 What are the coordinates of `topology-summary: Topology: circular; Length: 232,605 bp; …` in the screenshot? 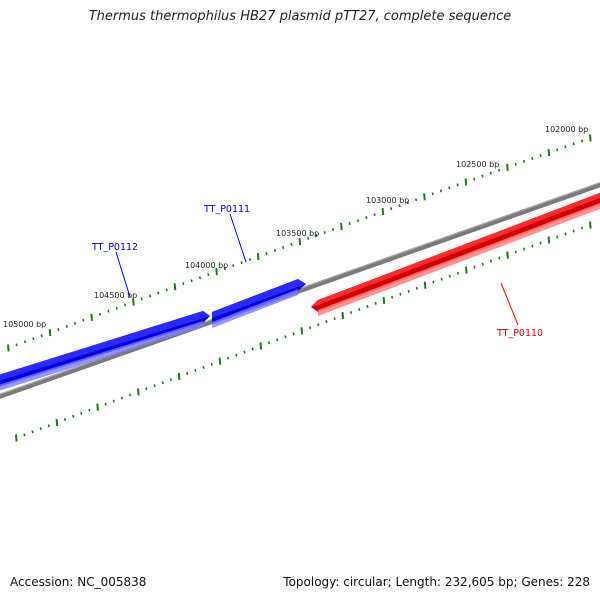 It's located at (436, 582).